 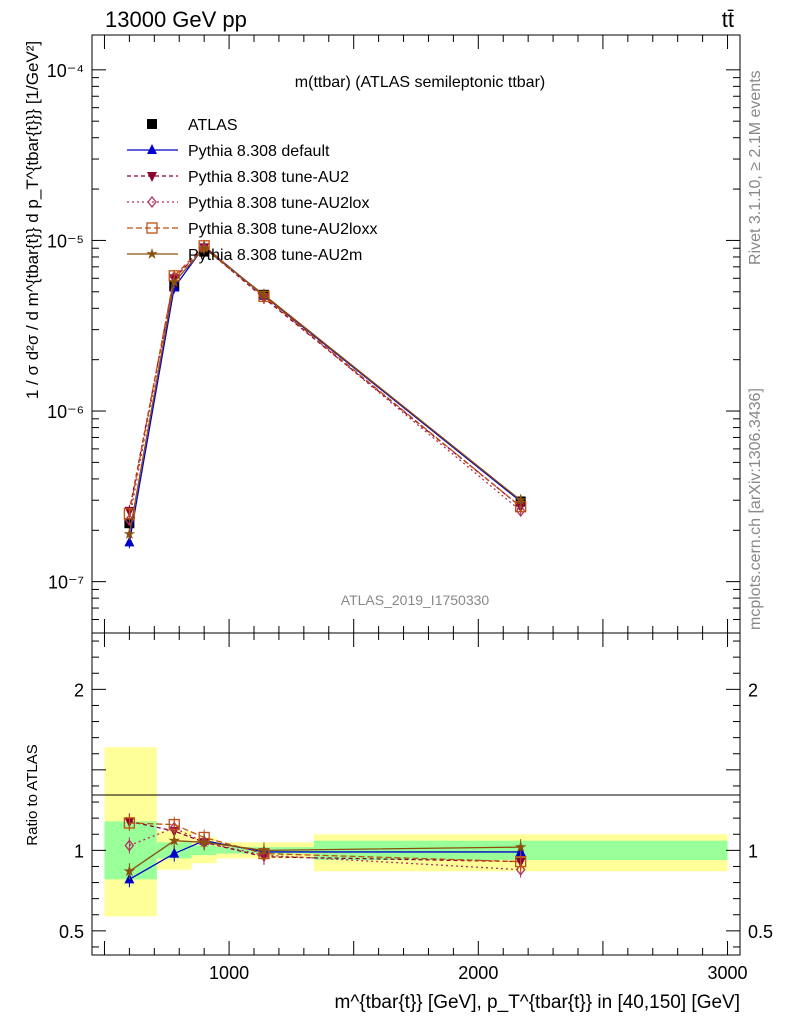 I want to click on ratio-series-group, so click(x=325, y=850).